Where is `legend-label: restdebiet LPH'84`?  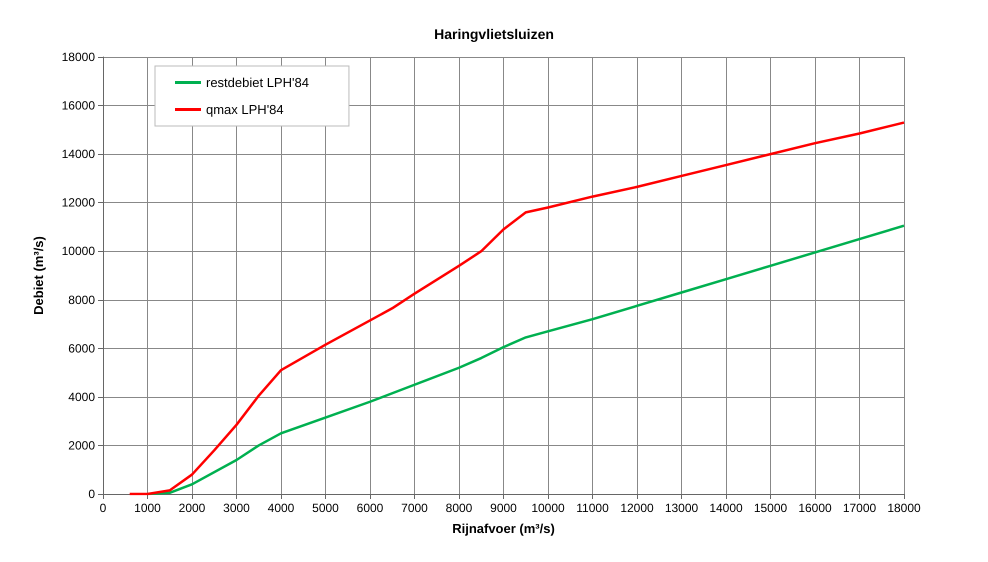 legend-label: restdebiet LPH'84 is located at coordinates (257, 82).